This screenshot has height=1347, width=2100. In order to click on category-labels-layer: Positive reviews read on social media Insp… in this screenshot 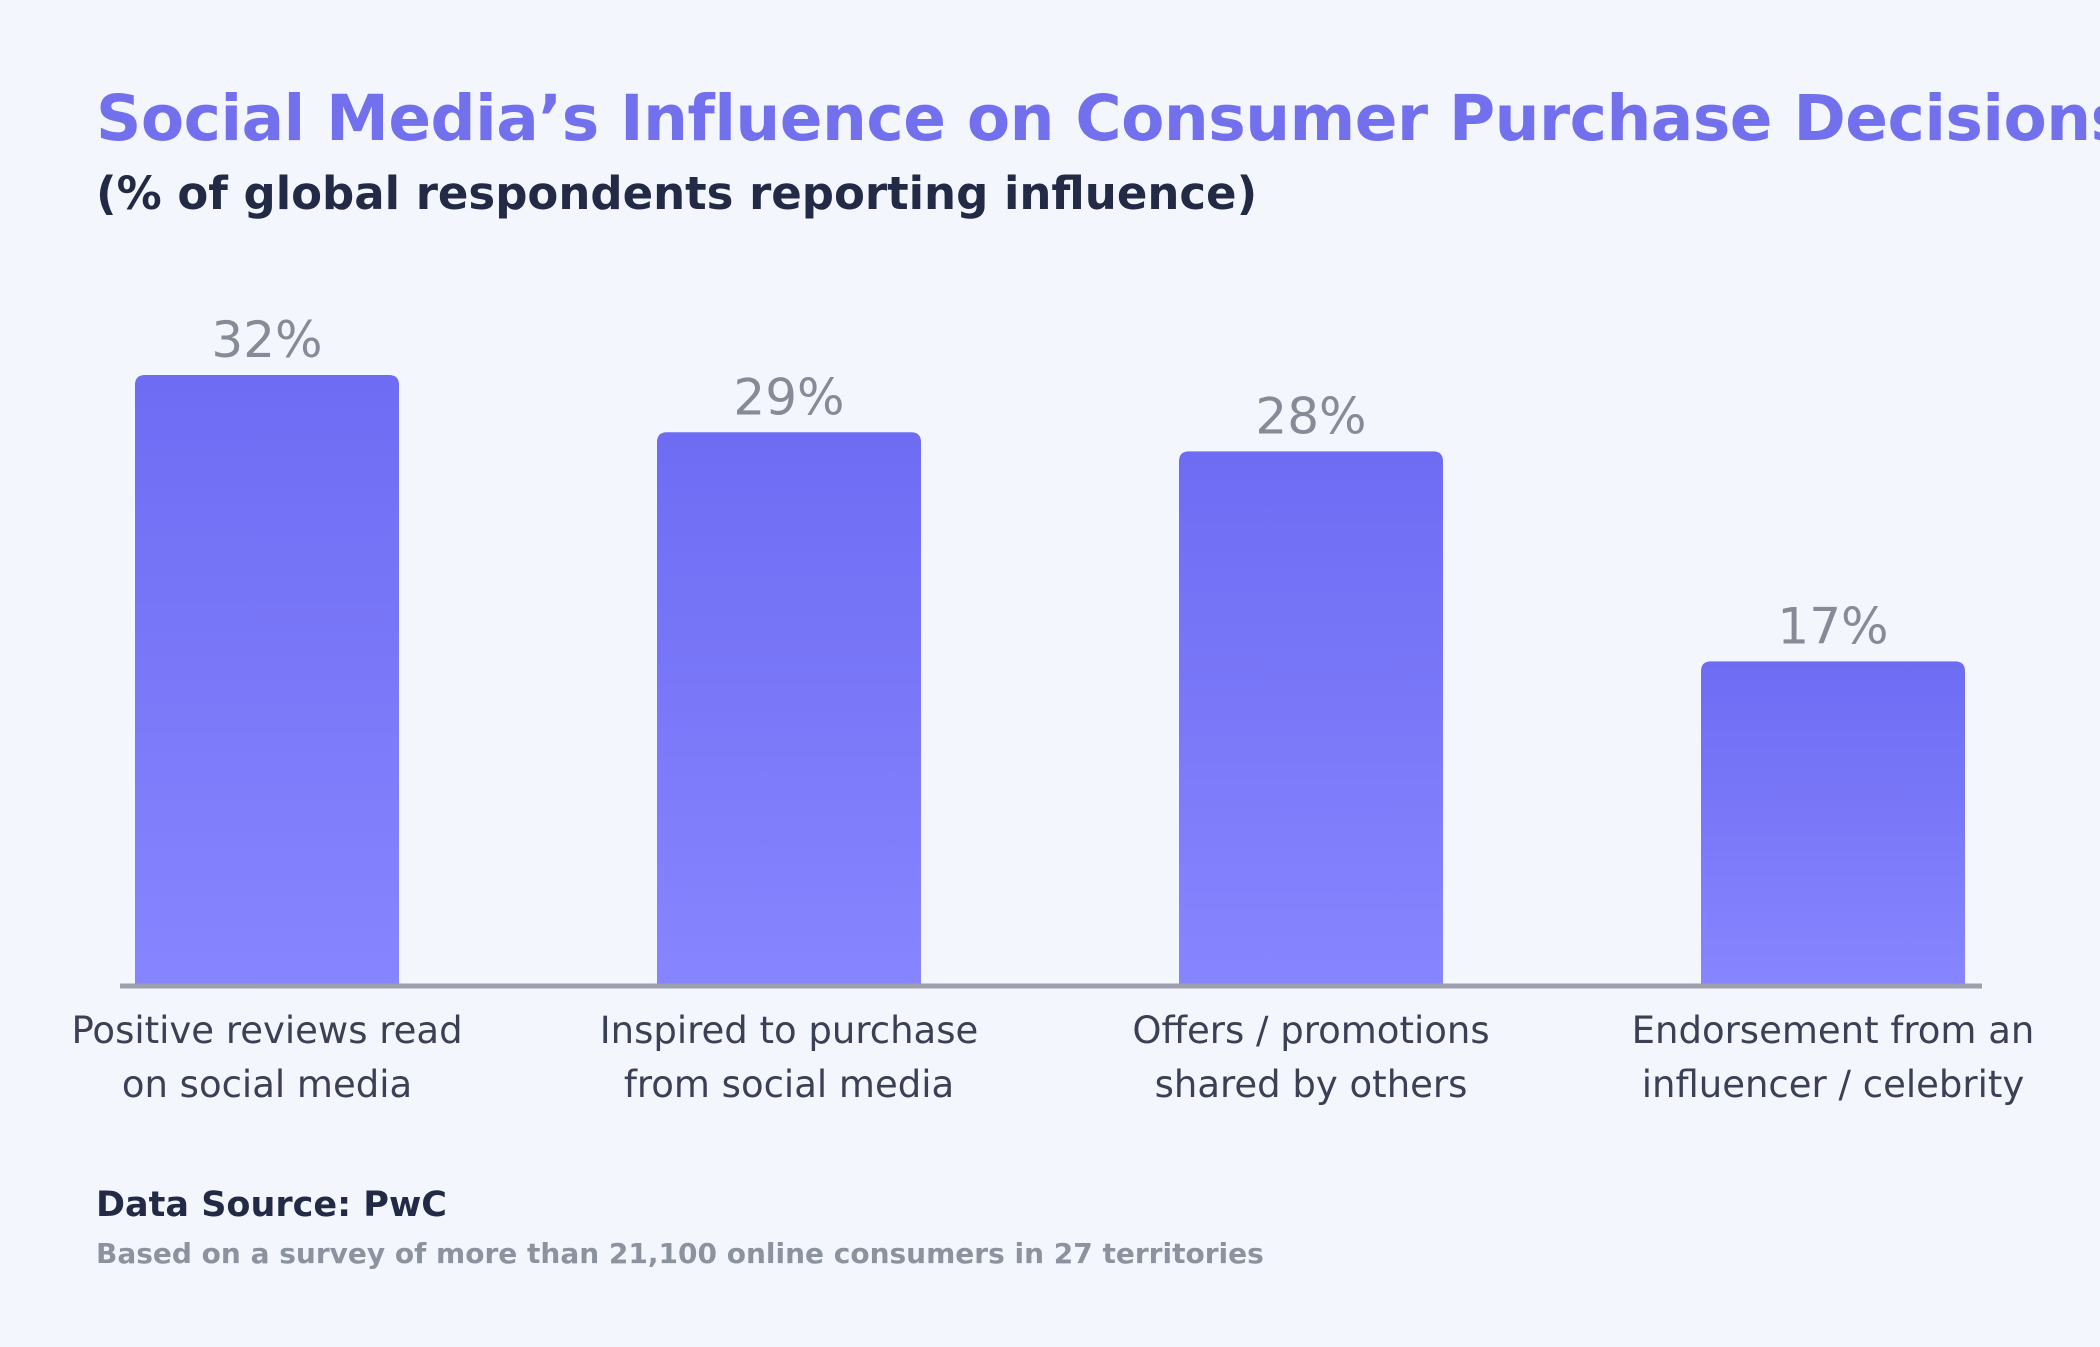, I will do `click(1052, 1057)`.